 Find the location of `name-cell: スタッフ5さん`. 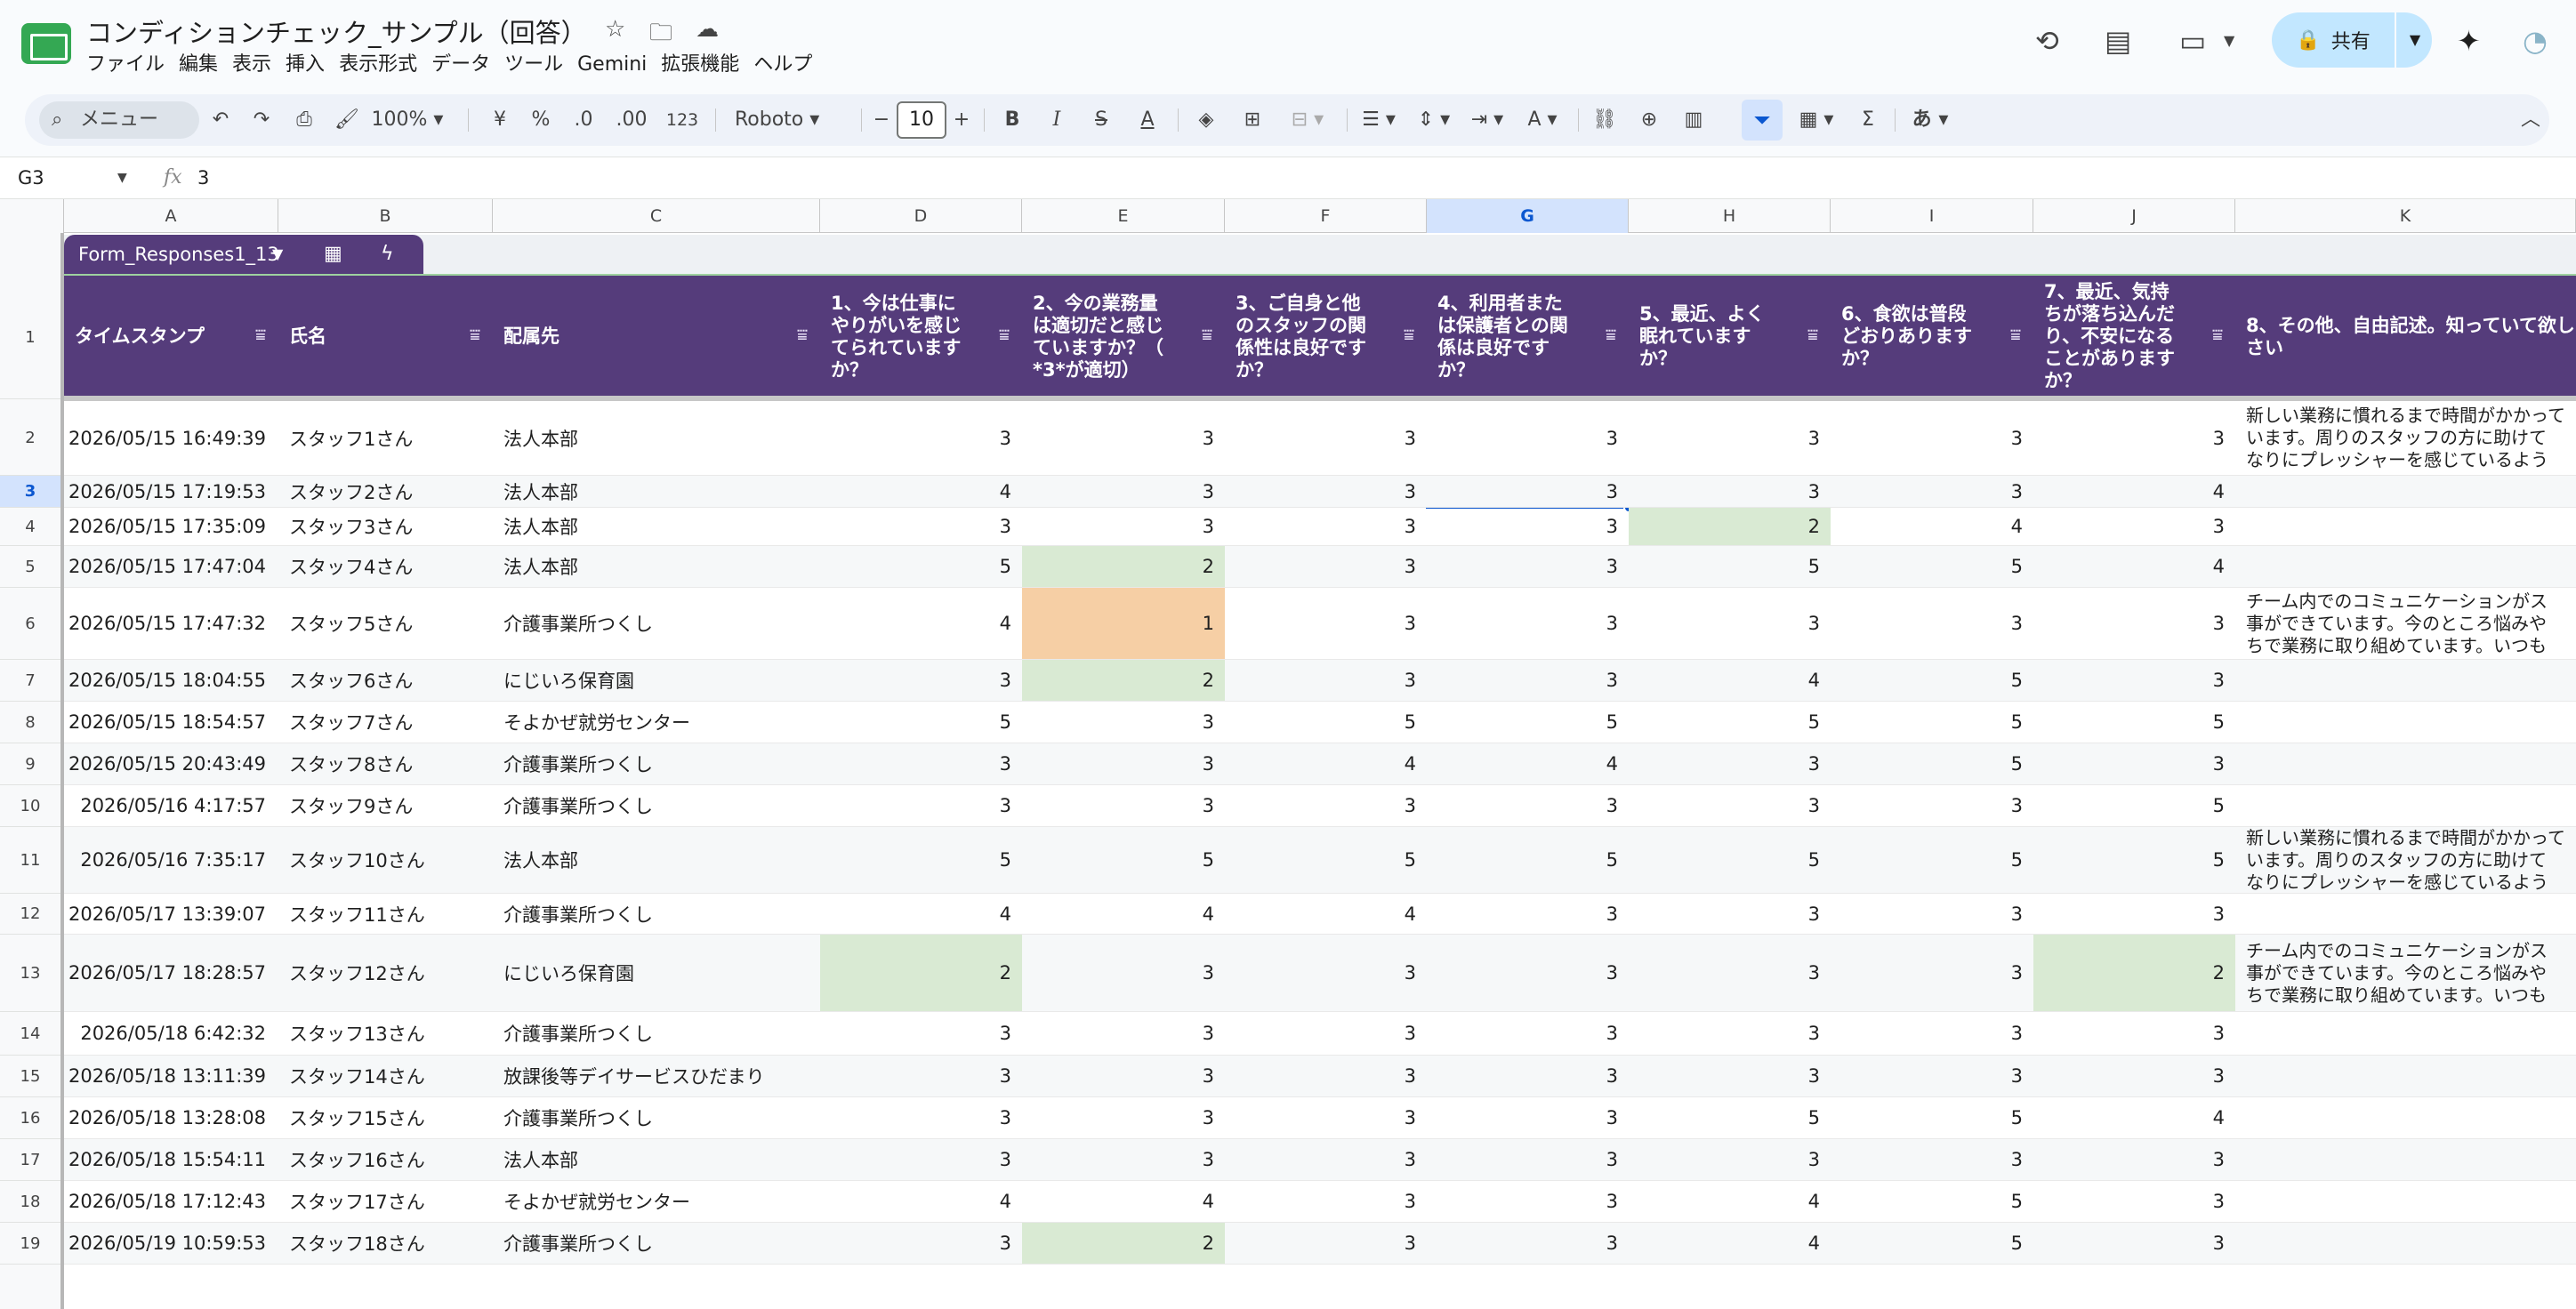

name-cell: スタッフ5さん is located at coordinates (351, 624).